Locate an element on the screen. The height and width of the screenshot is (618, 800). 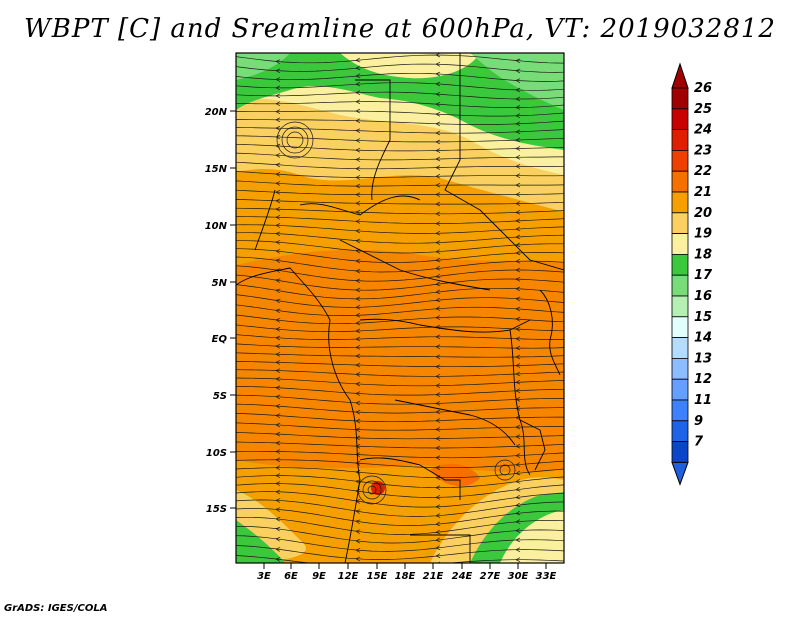
lat-tick-label: EQ is located at coordinates (220, 339).